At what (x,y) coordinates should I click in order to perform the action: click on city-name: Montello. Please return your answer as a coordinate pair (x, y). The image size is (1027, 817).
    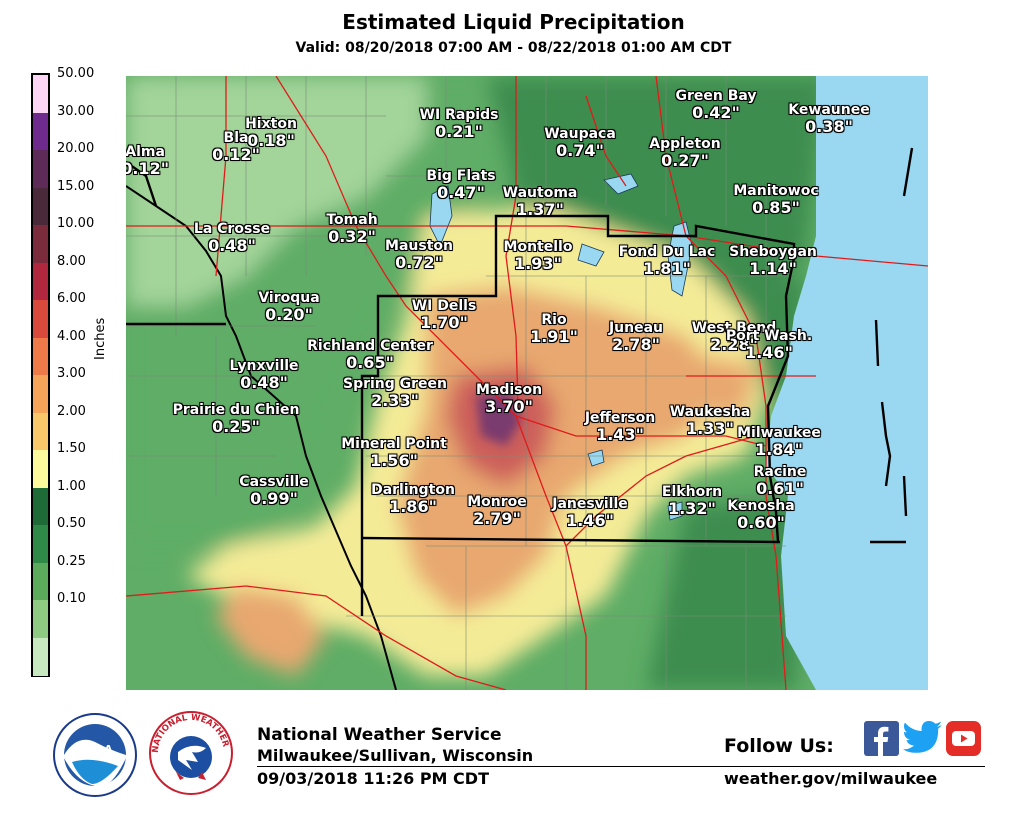
    Looking at the image, I should click on (538, 247).